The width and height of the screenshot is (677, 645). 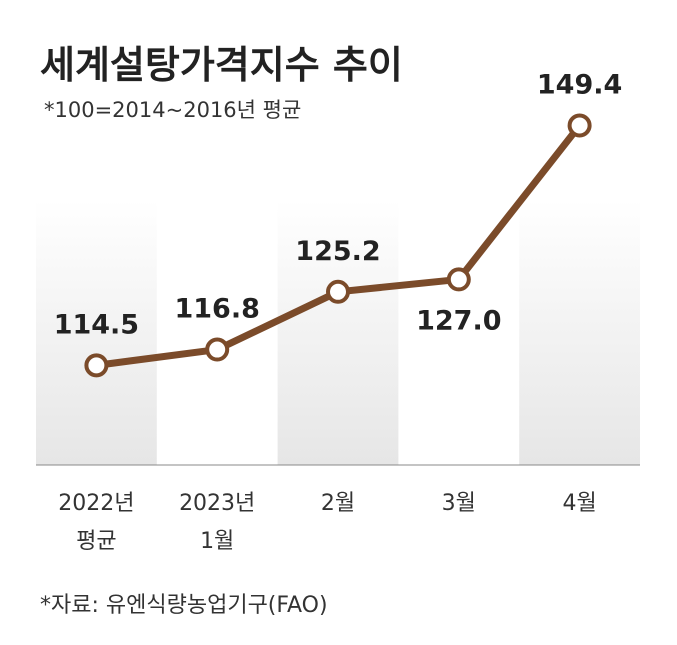 I want to click on x-tick-label: 2022년 평균, so click(x=96, y=522).